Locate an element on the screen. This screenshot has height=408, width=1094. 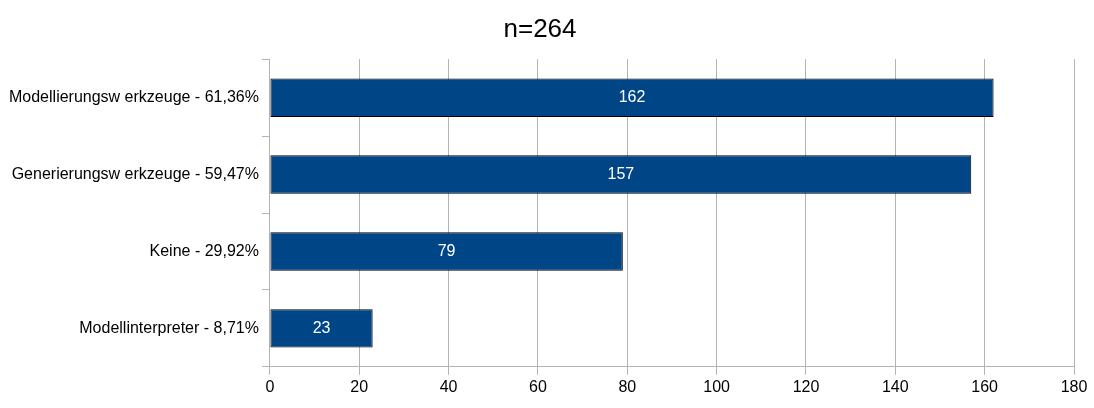
x-tick-label: 100 is located at coordinates (717, 386).